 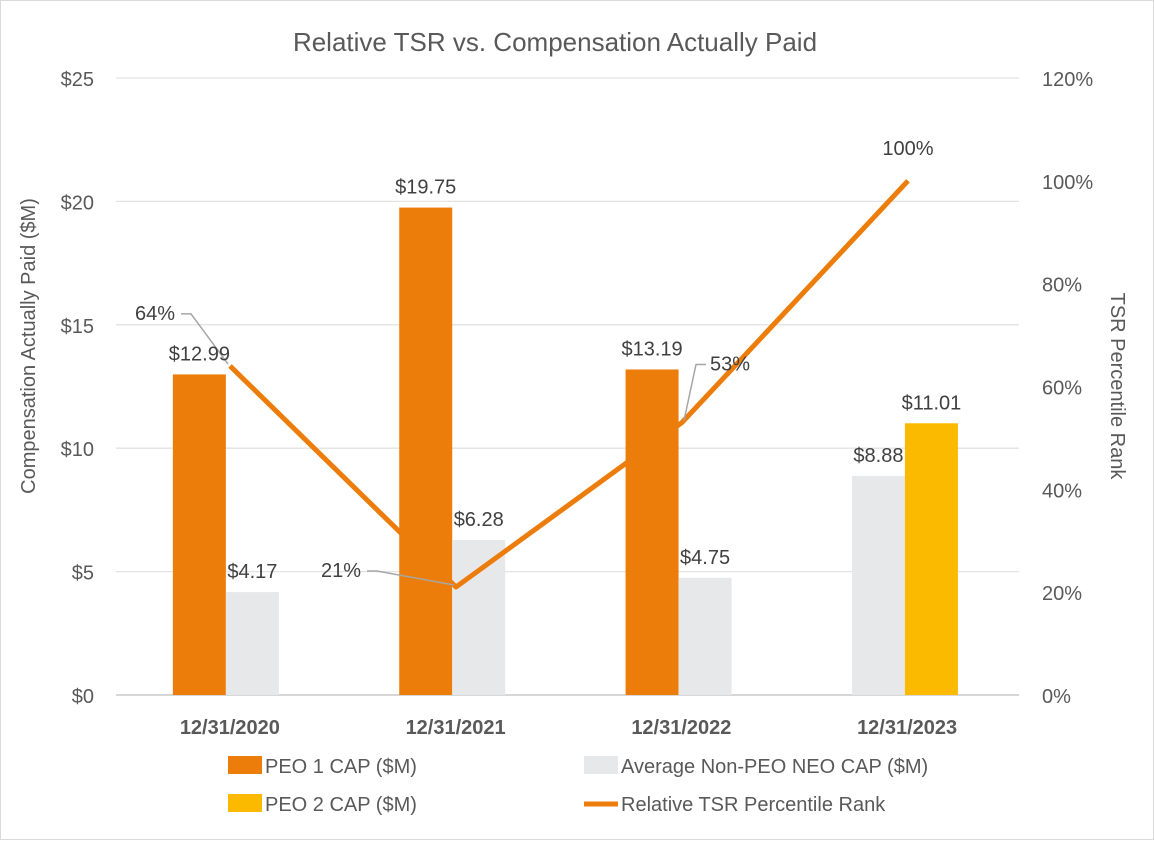 I want to click on category-label: 12/31/2023, so click(x=907, y=728).